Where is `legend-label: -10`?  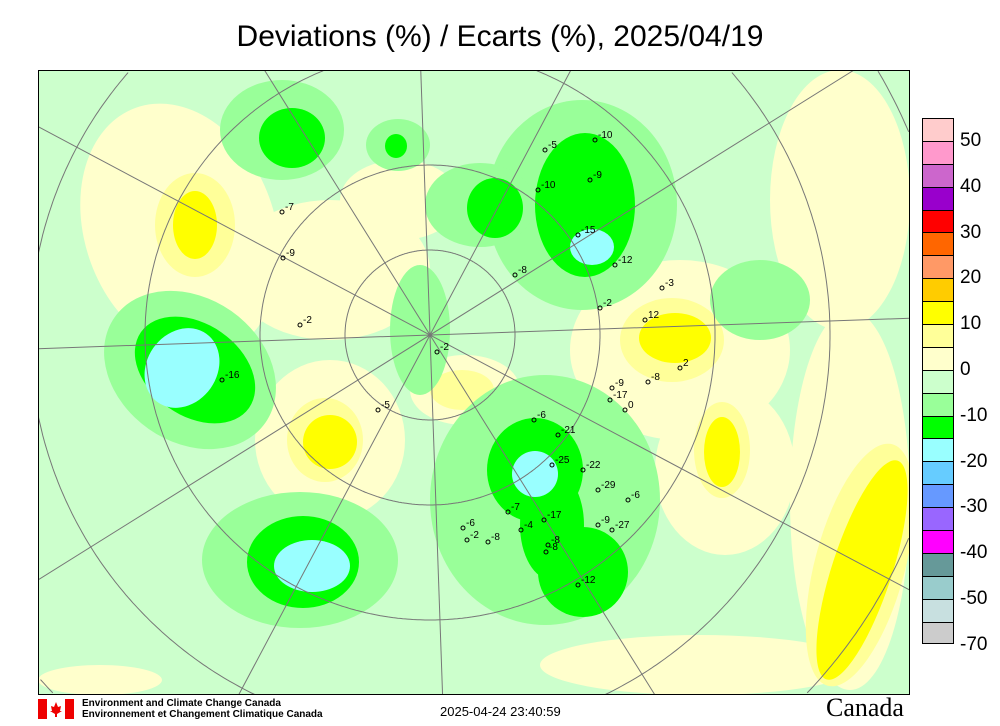 legend-label: -10 is located at coordinates (974, 415).